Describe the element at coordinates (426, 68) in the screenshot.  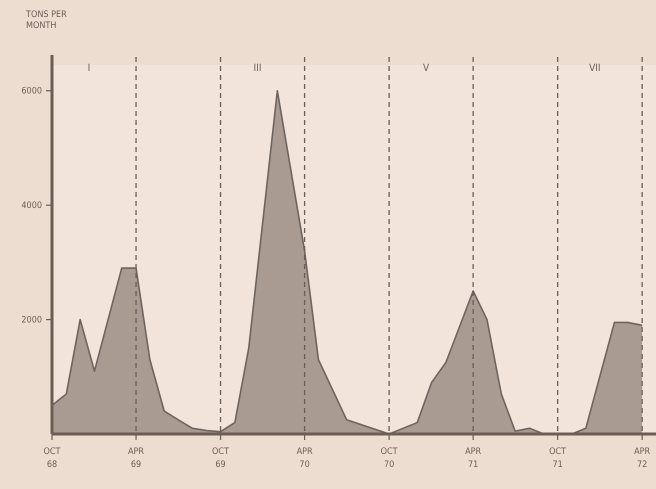
I see `annotation: V` at that location.